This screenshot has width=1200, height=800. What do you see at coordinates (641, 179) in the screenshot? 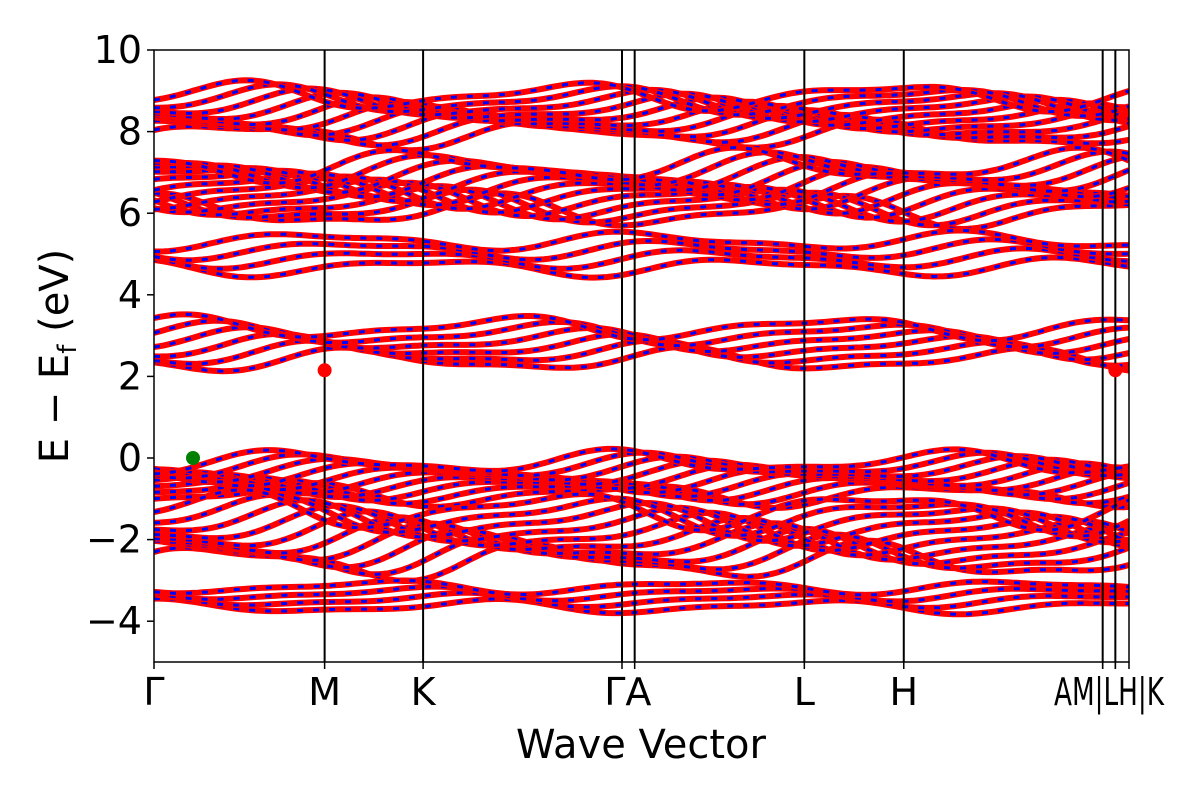
I see `band-conduction-mid-8-dash` at bounding box center [641, 179].